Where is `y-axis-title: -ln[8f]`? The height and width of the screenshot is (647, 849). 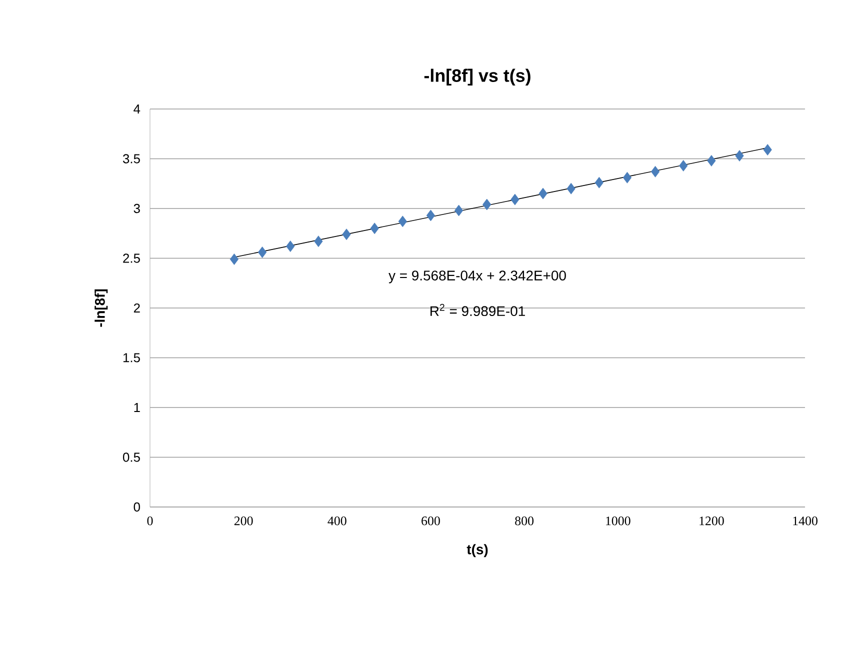
y-axis-title: -ln[8f] is located at coordinates (101, 308).